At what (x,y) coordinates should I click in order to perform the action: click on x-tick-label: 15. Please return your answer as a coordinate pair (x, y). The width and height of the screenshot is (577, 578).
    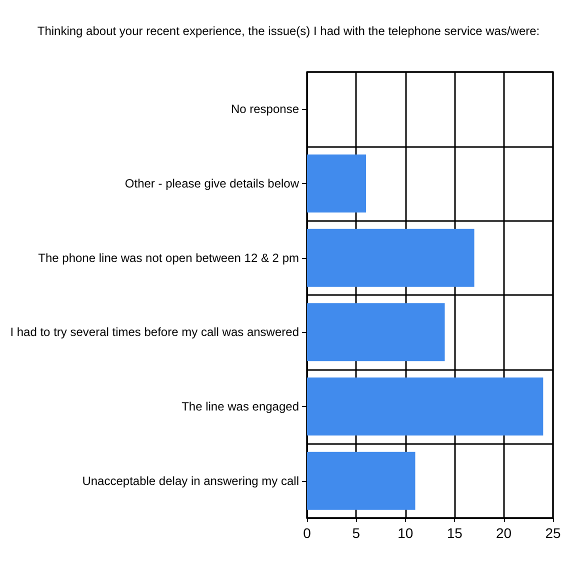
    Looking at the image, I should click on (454, 533).